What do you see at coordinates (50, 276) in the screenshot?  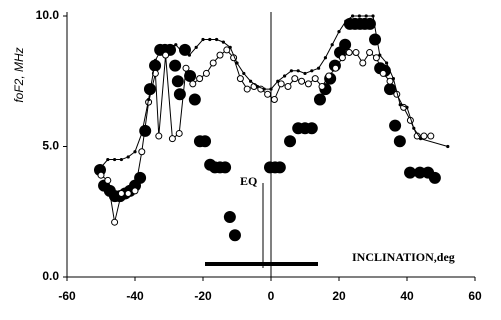 I see `y-tick-label: 0.0` at bounding box center [50, 276].